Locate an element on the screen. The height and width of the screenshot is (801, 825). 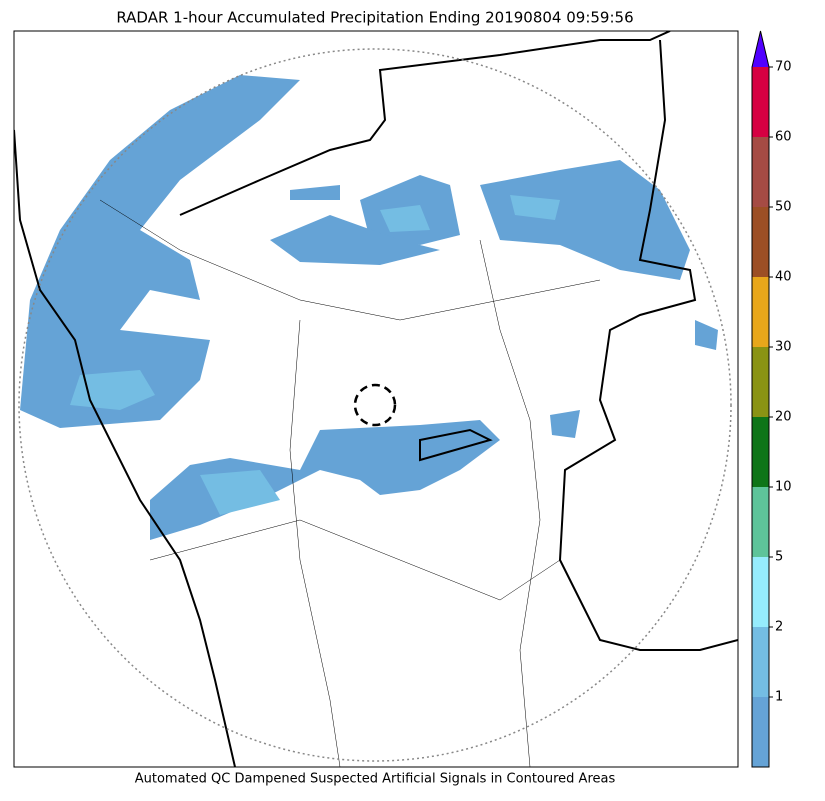
colorbar-tick-label: 30 is located at coordinates (783, 347).